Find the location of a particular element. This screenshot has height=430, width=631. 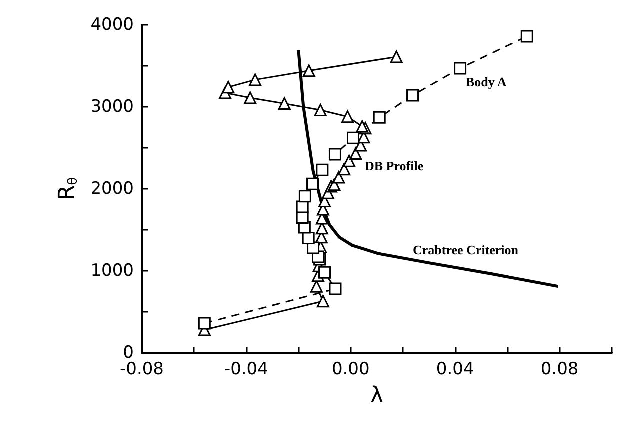

y-tick-label: 2000 is located at coordinates (112, 189).